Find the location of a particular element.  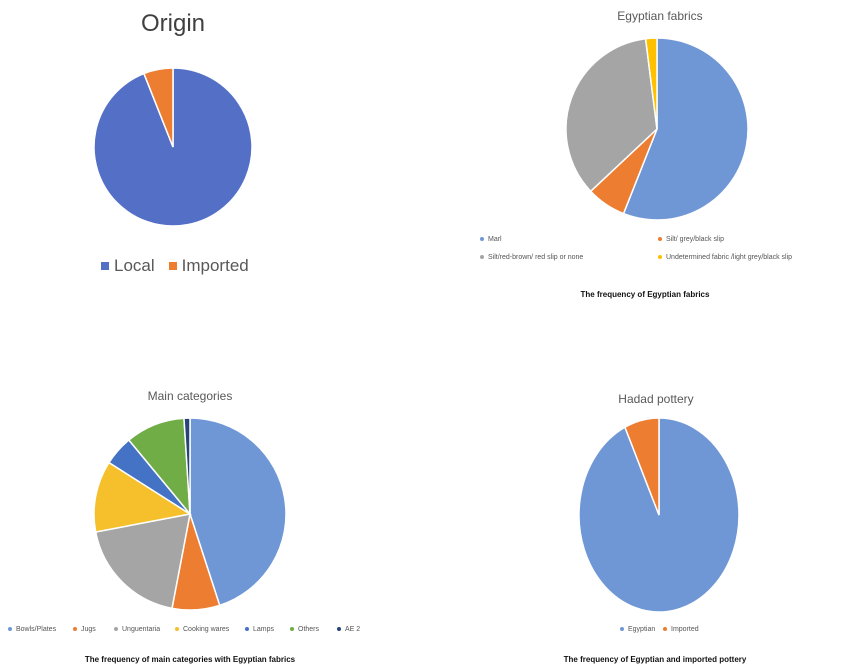

chart-legend: Local Imported is located at coordinates (175, 266).